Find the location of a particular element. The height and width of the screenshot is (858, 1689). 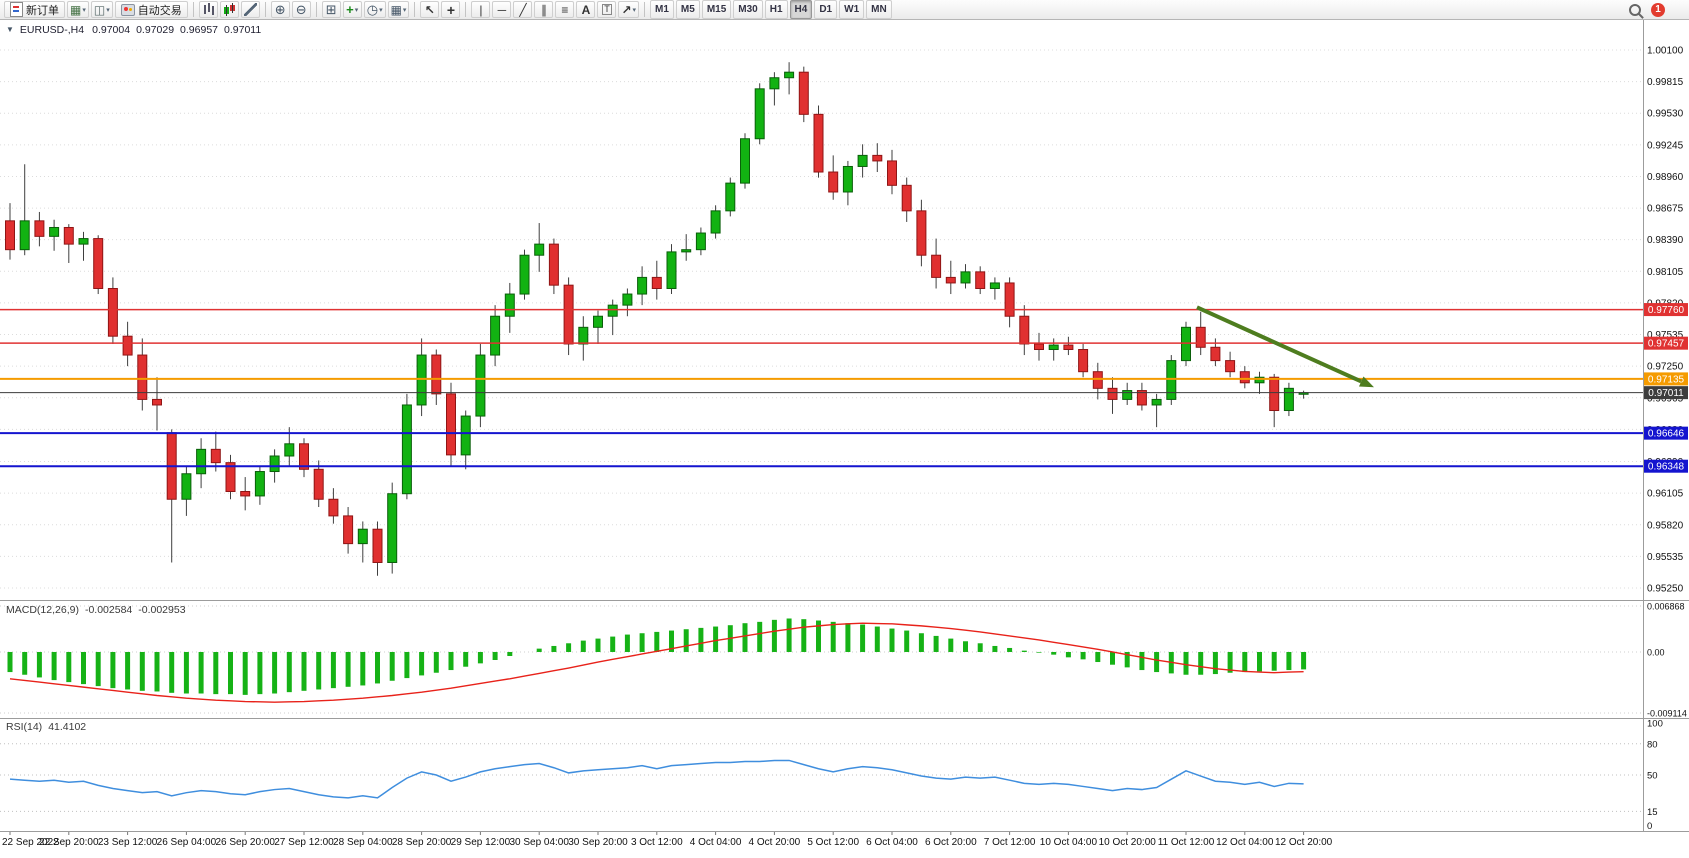

timeframe-button-h1: H1 is located at coordinates (776, 9).